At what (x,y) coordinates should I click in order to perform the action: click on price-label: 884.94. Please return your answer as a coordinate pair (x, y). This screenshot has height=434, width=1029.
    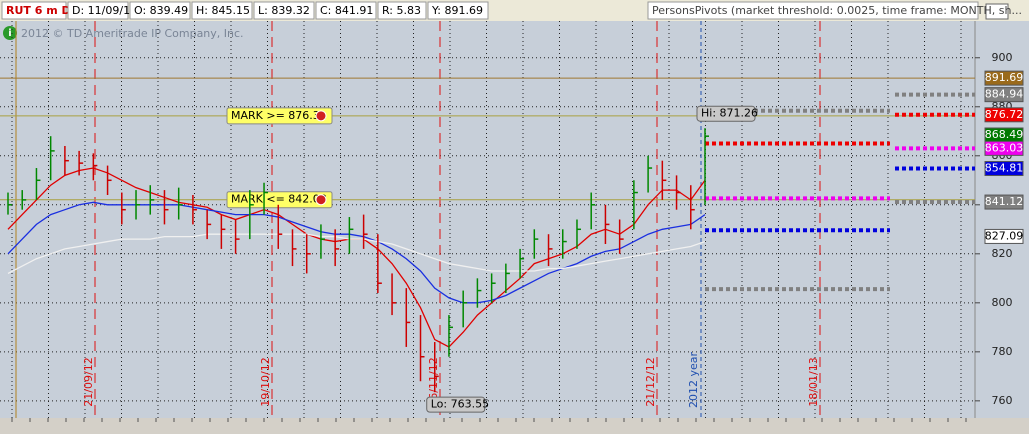
    Looking at the image, I should click on (1004, 94).